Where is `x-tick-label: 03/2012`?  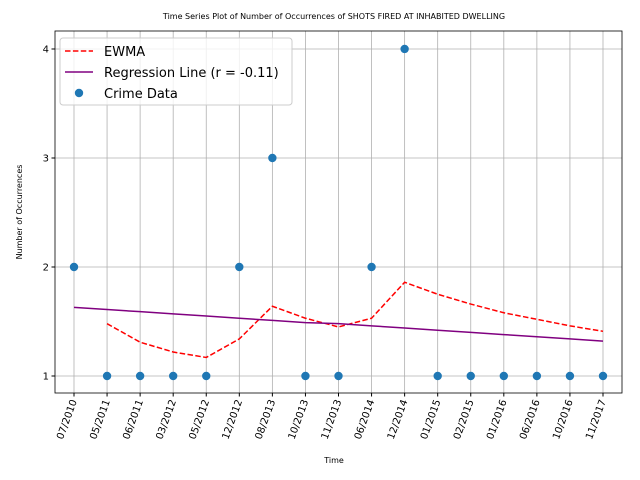
x-tick-label: 03/2012 is located at coordinates (166, 419).